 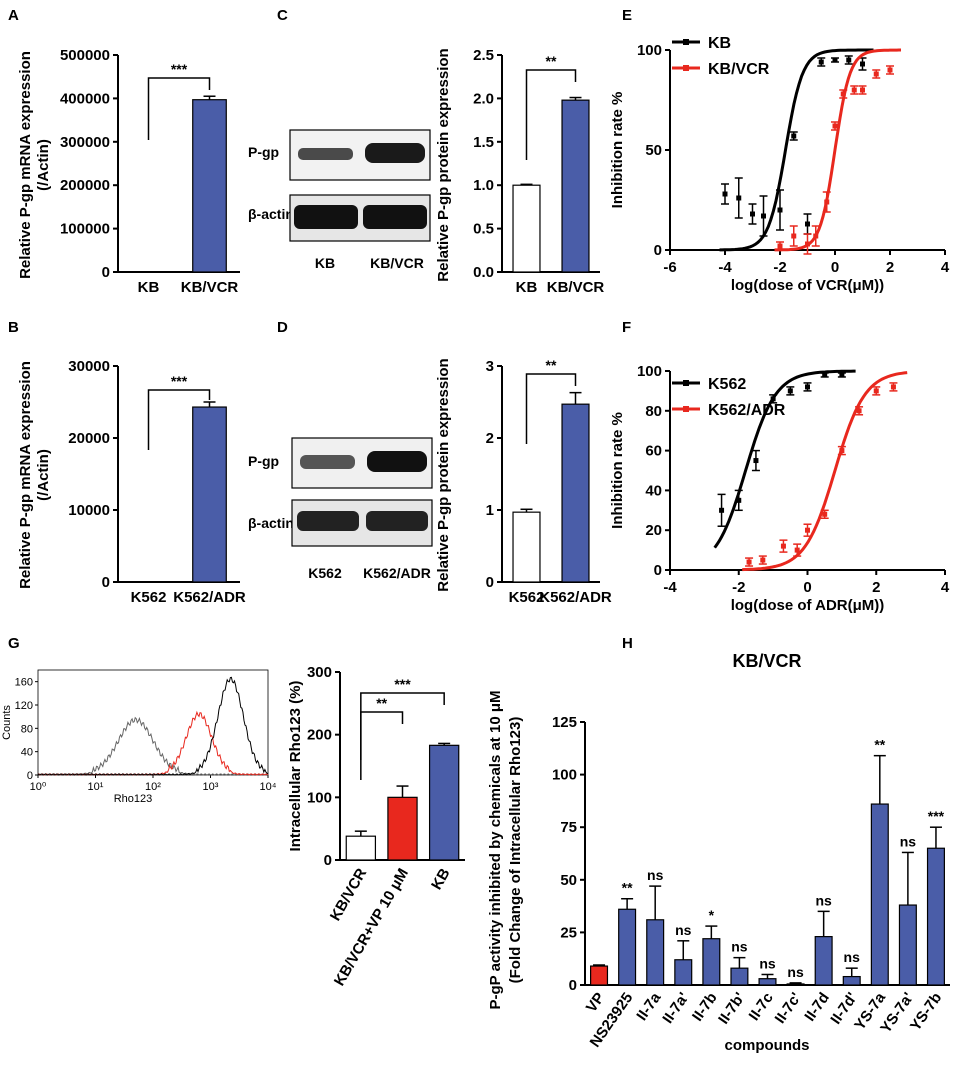 I want to click on chart-G-hist-xtick-label: 10¹, so click(x=96, y=787).